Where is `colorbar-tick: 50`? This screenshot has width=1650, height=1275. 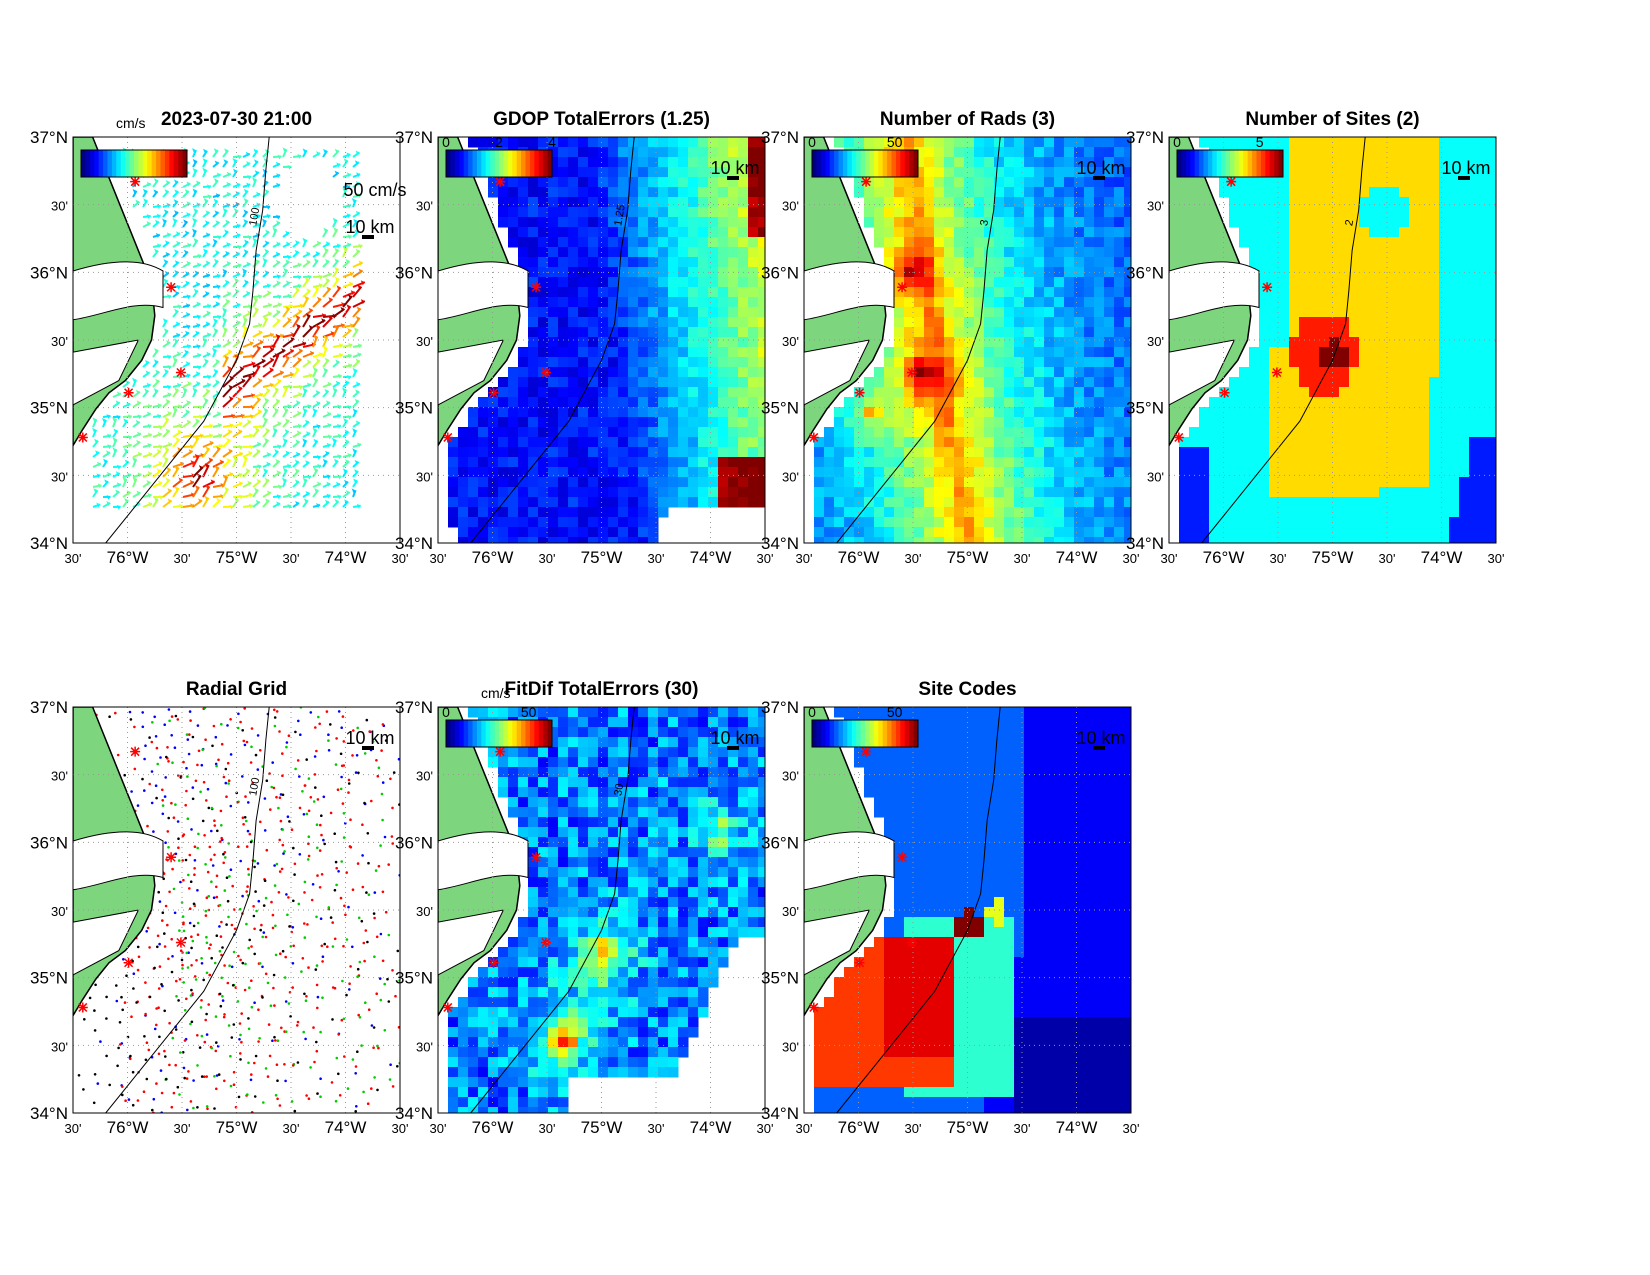 colorbar-tick: 50 is located at coordinates (895, 712).